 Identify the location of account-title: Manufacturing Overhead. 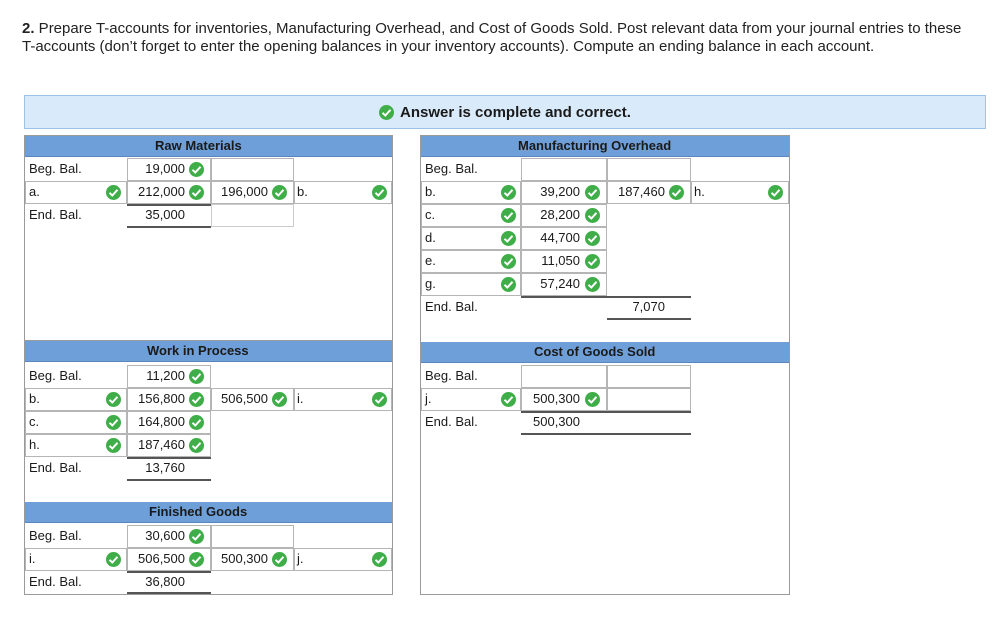
(595, 145).